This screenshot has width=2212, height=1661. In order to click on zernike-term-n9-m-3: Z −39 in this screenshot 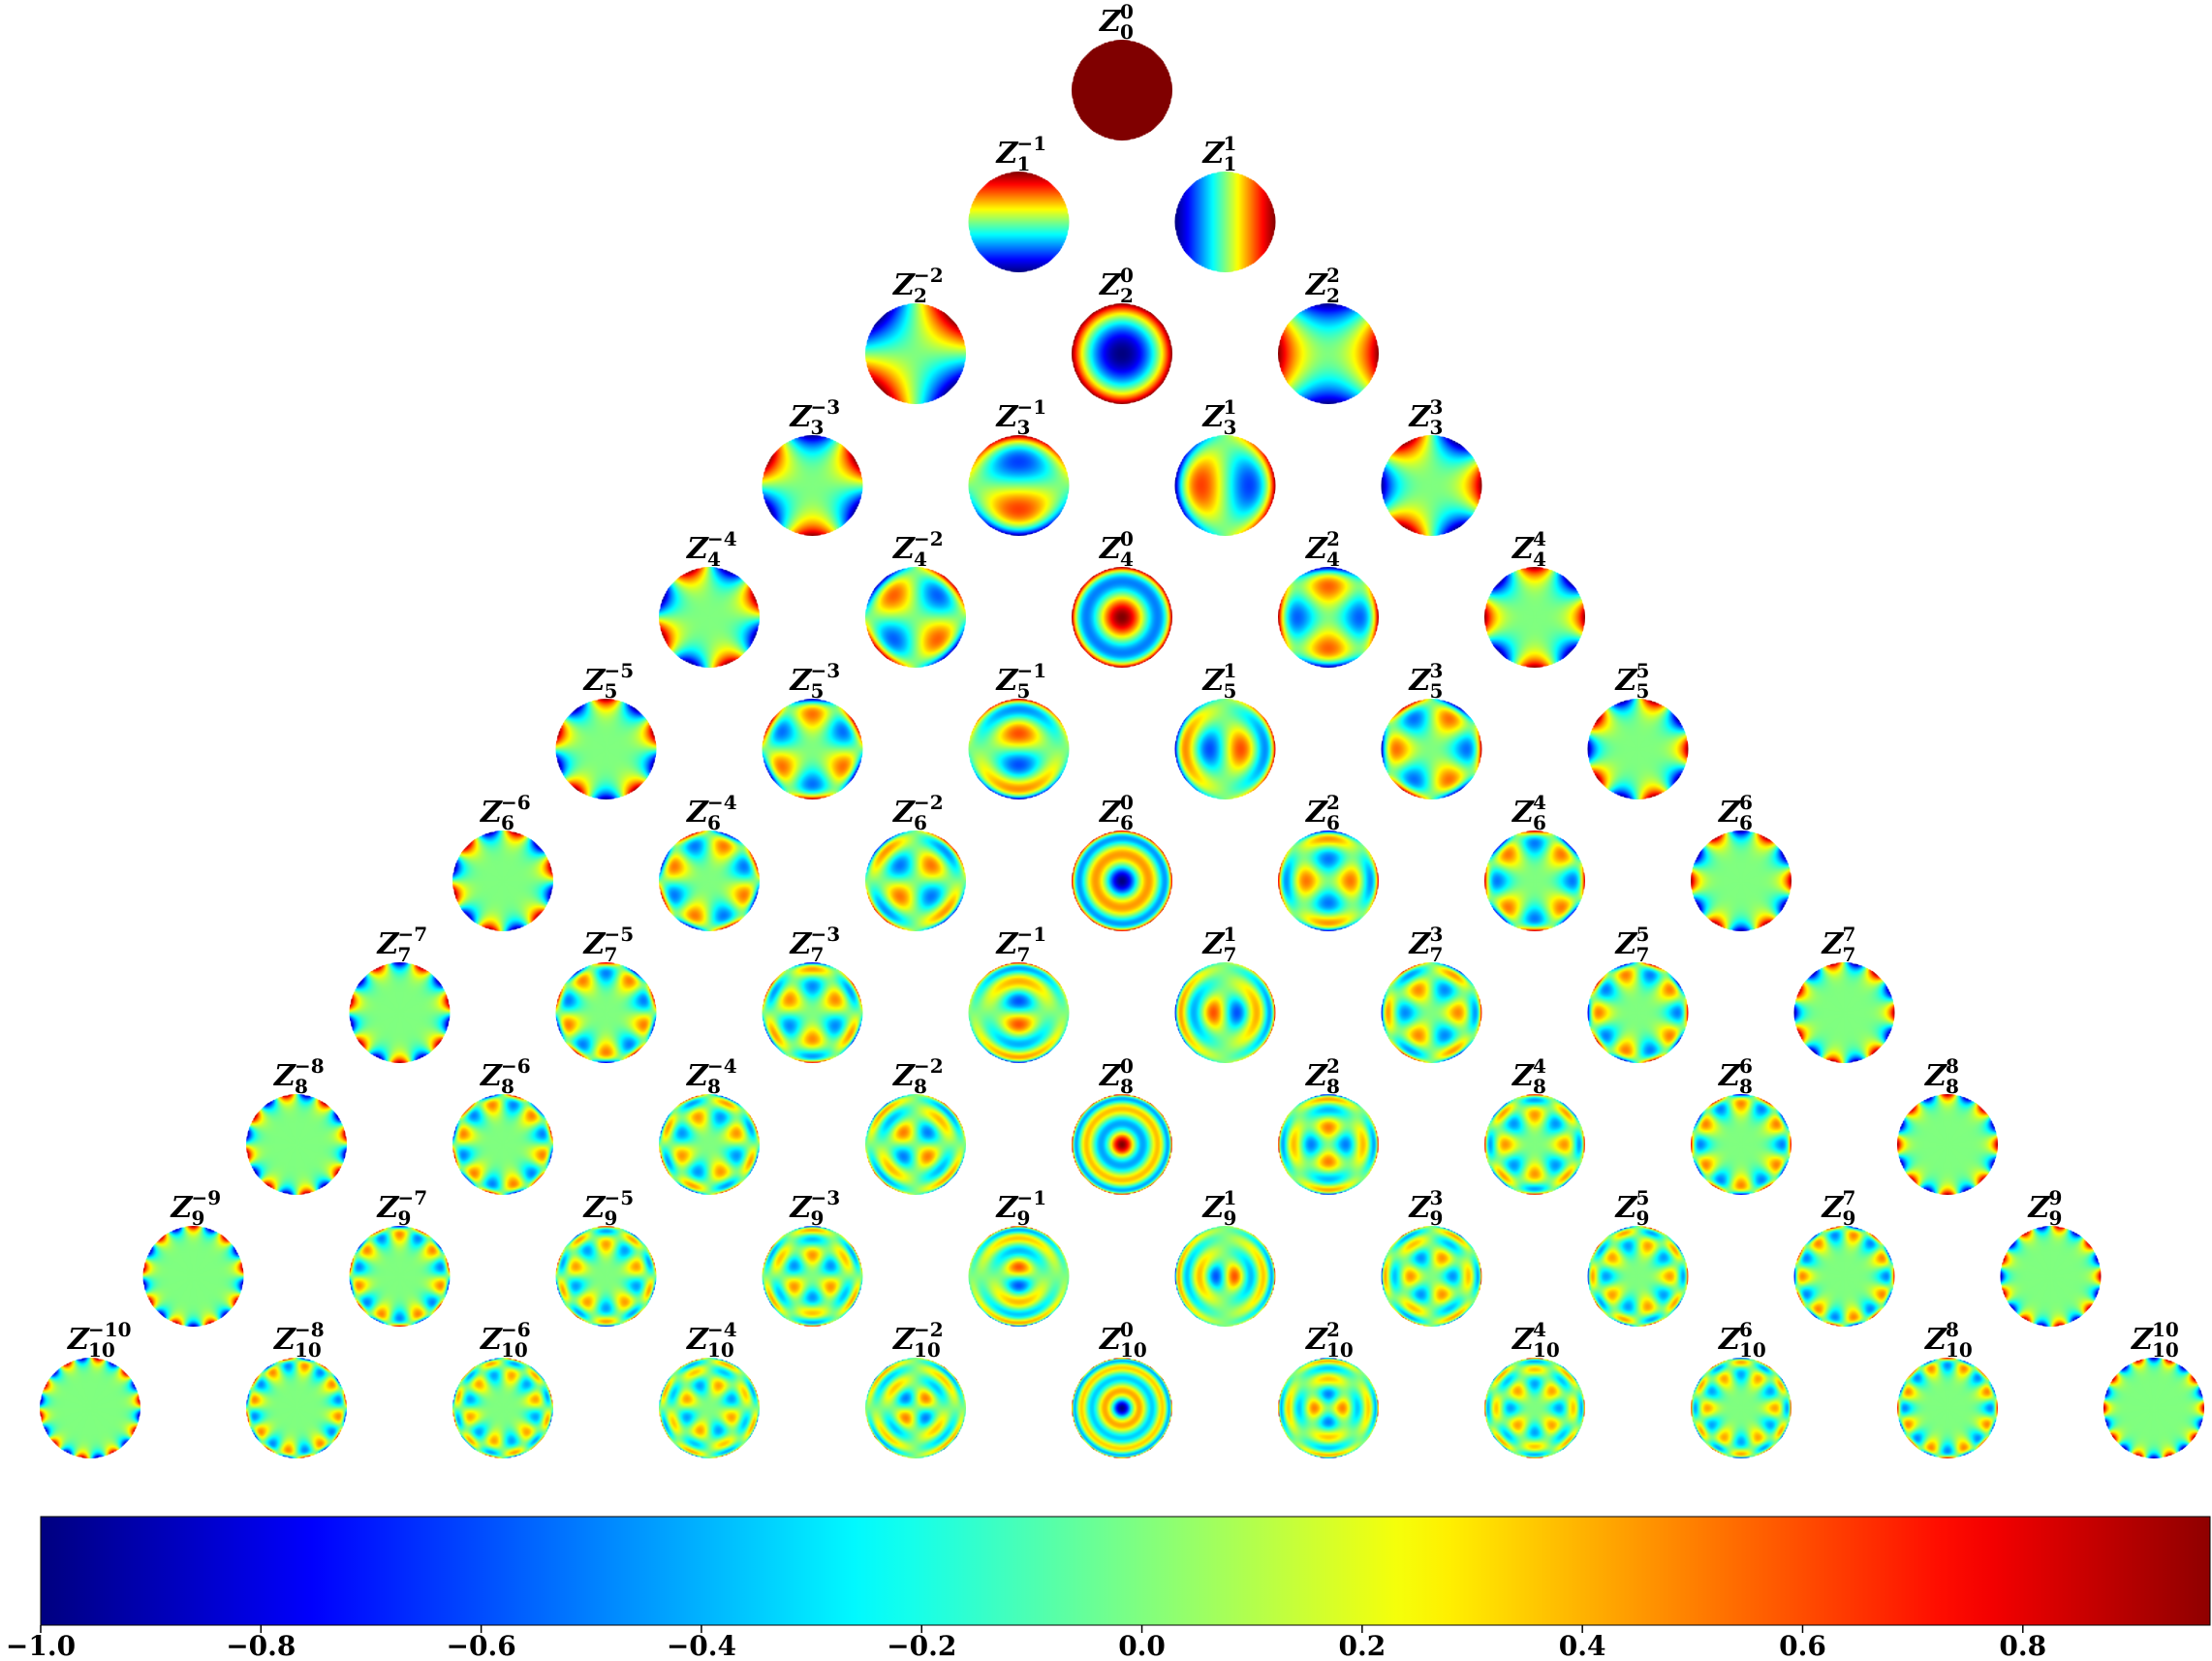, I will do `click(812, 1256)`.